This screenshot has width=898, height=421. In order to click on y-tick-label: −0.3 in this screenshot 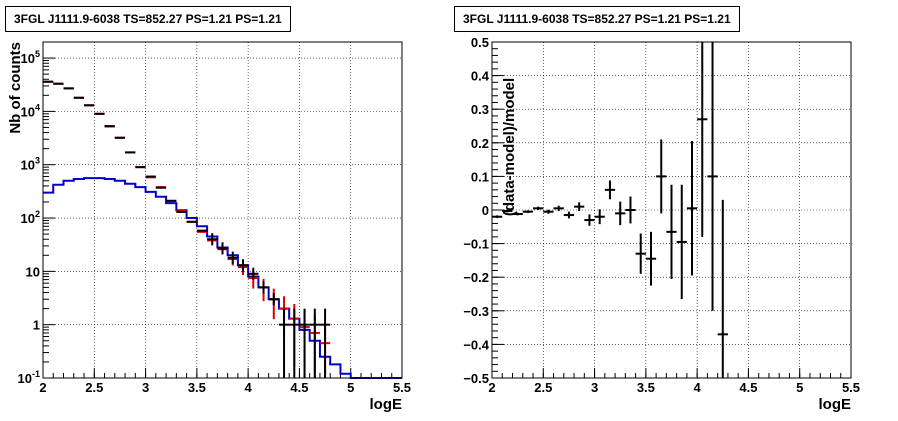, I will do `click(476, 311)`.